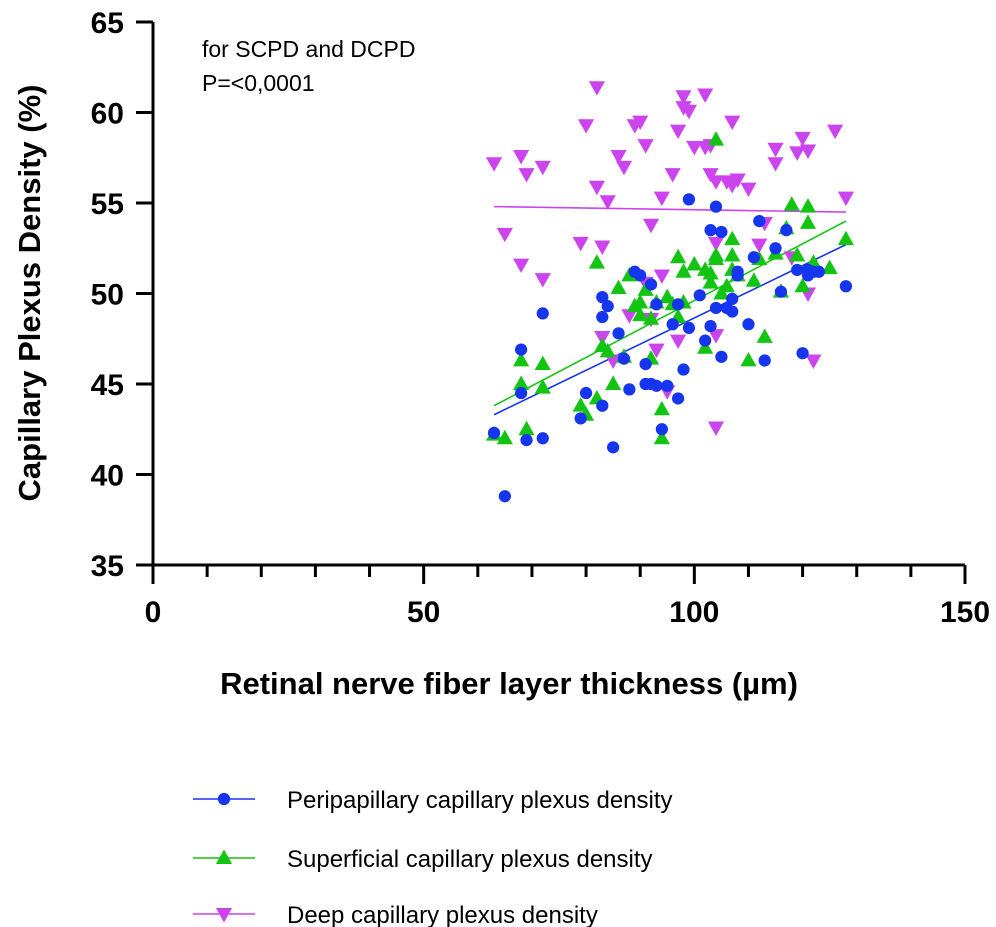  Describe the element at coordinates (694, 612) in the screenshot. I see `x-tick-label: 100` at that location.